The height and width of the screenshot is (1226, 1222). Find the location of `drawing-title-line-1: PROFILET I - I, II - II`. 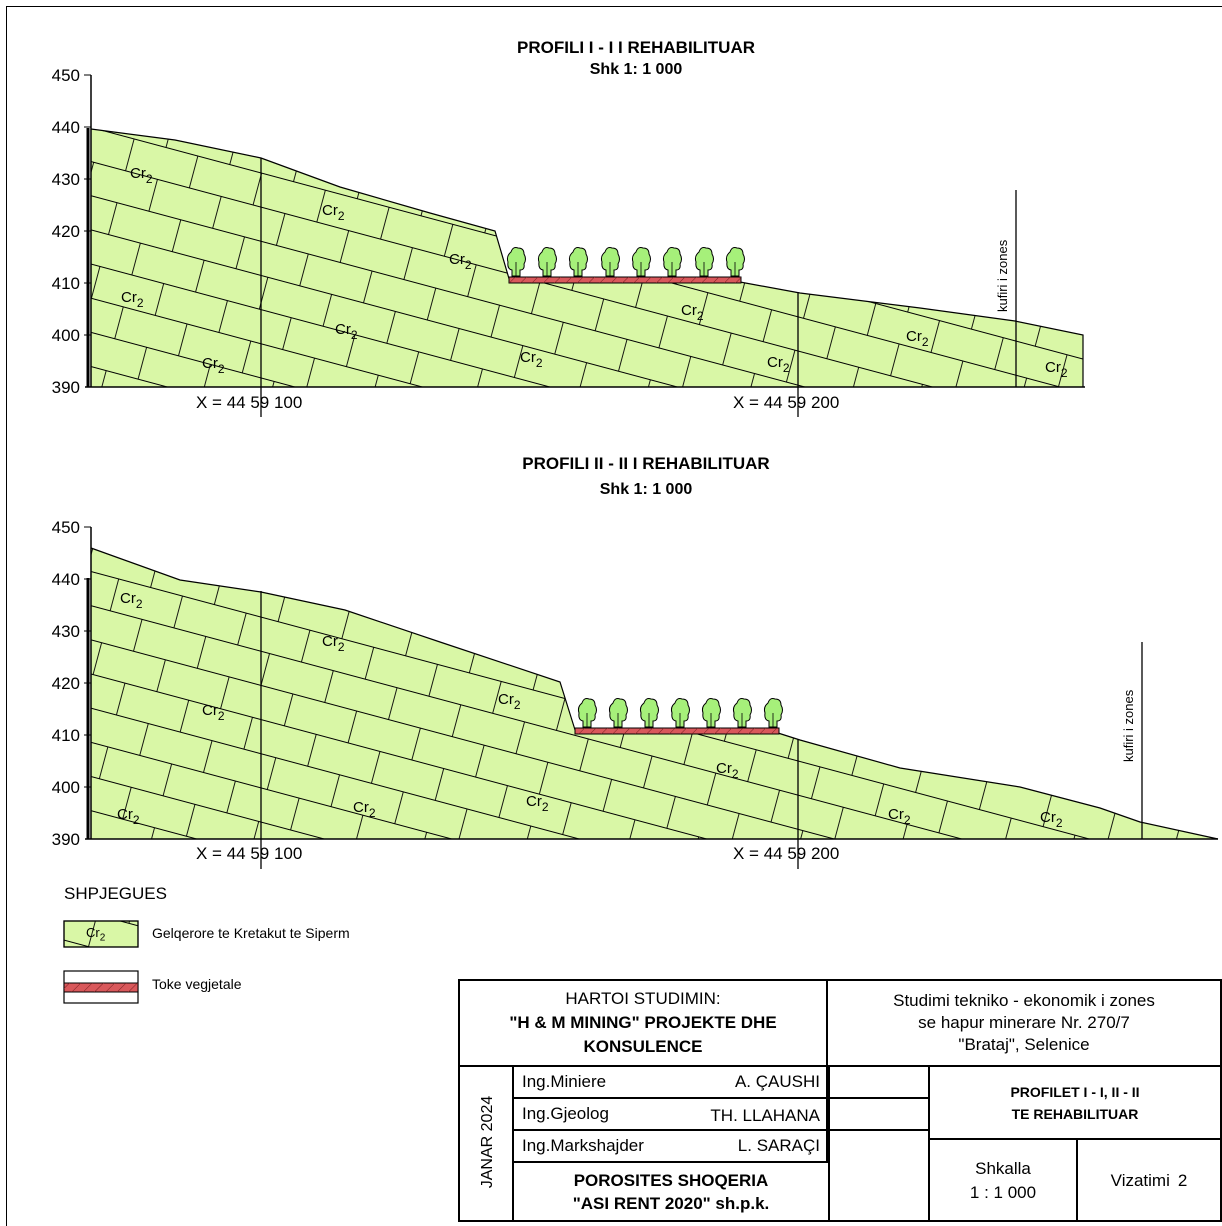

drawing-title-line-1: PROFILET I - I, II - II is located at coordinates (1075, 1091).